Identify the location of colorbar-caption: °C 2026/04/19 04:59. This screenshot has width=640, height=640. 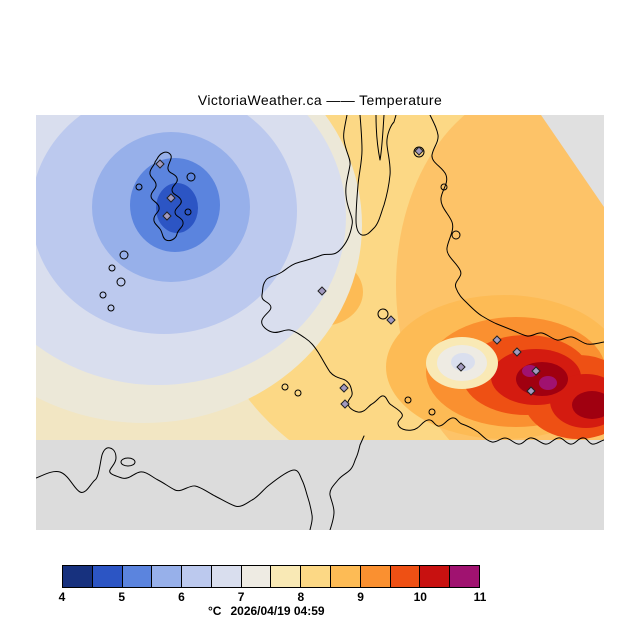
(266, 611).